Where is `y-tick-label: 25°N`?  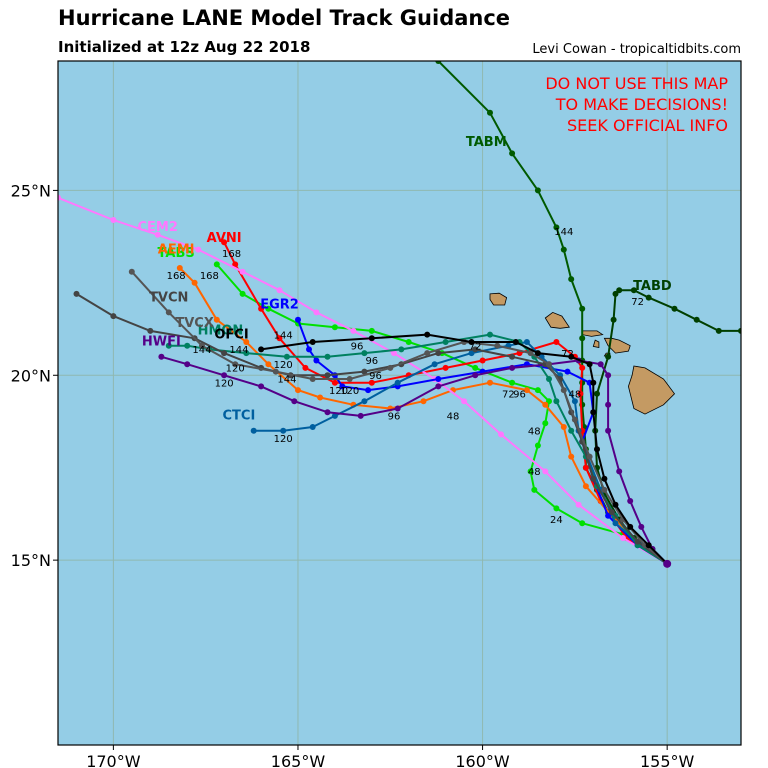 y-tick-label: 25°N is located at coordinates (31, 190).